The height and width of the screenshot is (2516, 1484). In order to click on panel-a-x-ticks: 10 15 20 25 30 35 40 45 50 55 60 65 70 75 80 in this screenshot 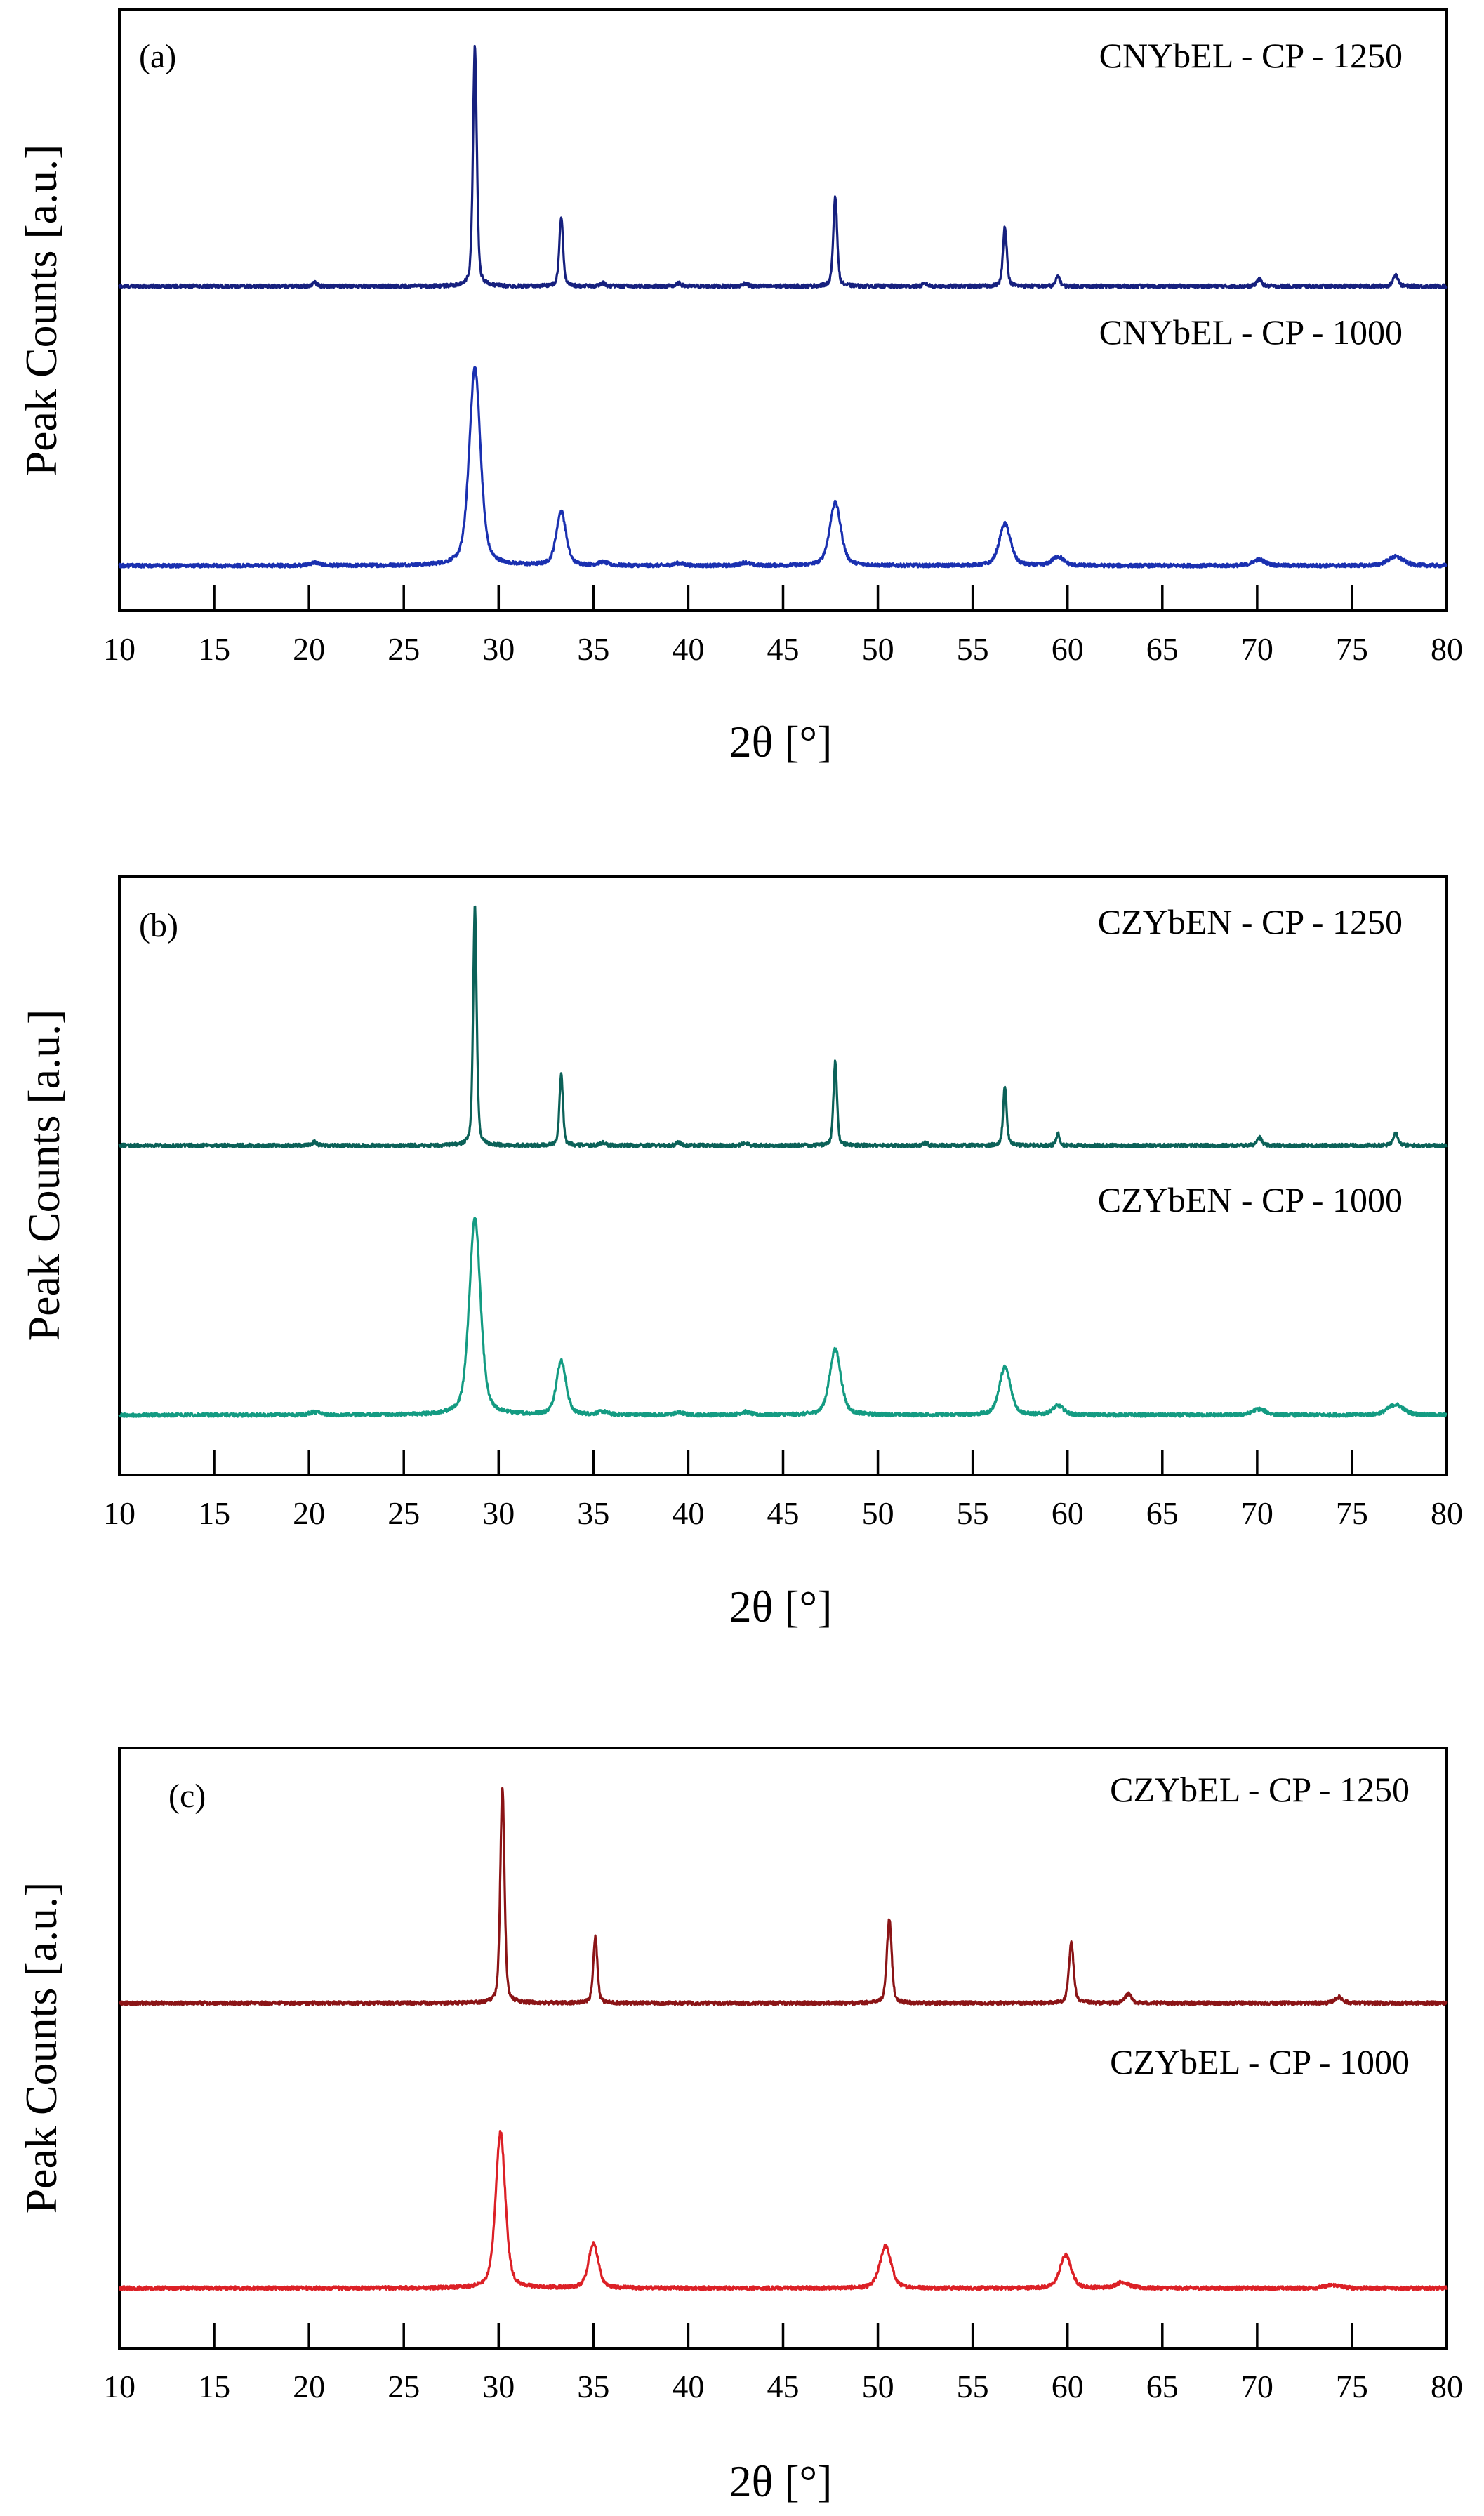, I will do `click(783, 626)`.